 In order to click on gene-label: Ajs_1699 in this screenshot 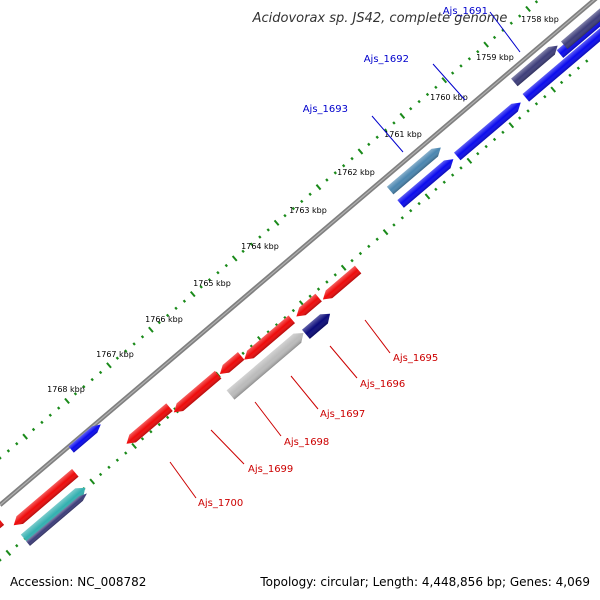, I will do `click(270, 469)`.